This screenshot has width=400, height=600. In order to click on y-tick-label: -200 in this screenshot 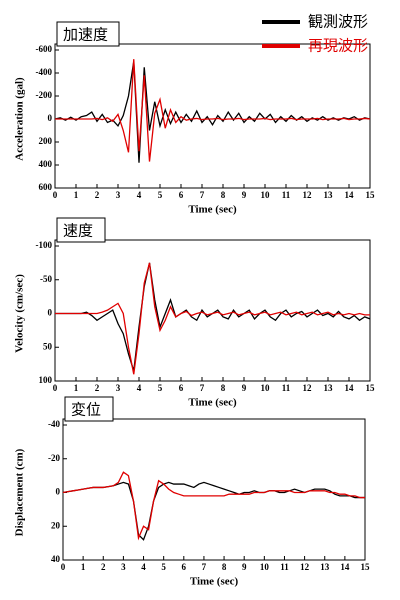, I will do `click(44, 95)`.